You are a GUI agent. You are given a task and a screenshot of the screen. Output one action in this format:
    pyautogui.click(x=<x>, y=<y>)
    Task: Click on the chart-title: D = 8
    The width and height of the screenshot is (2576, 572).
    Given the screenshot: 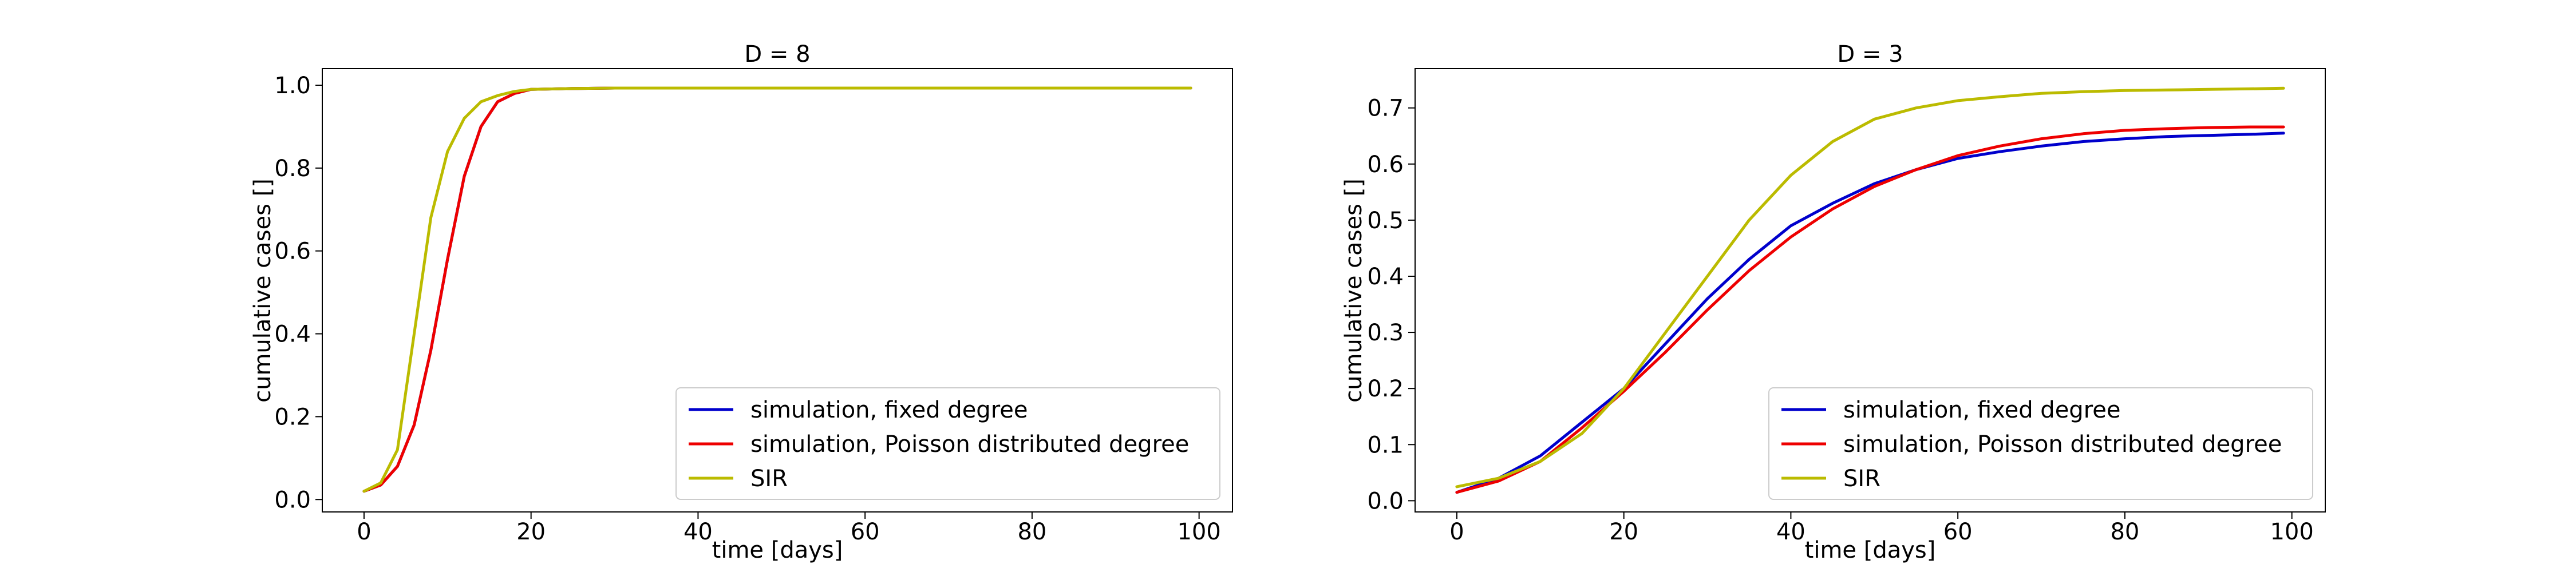 What is the action you would take?
    pyautogui.click(x=777, y=54)
    